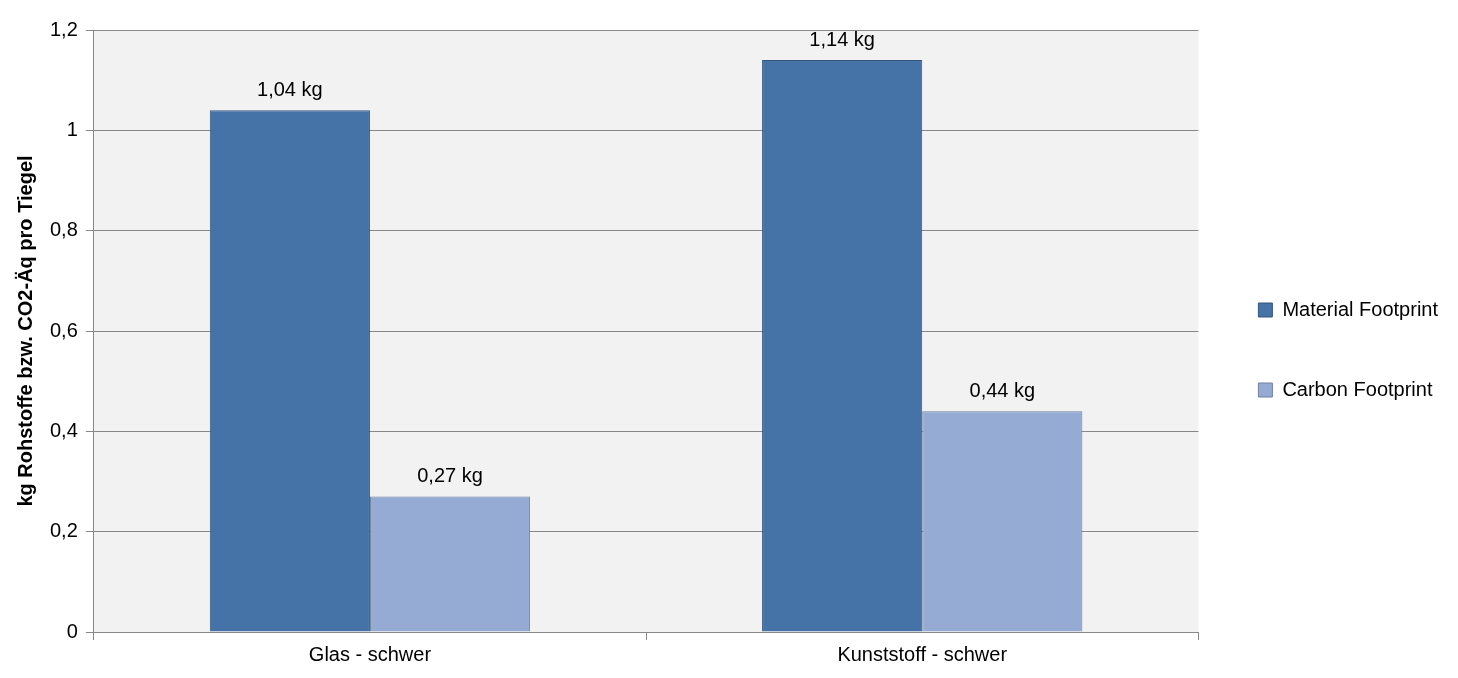  I want to click on y-tick-label: 0,6, so click(63, 329).